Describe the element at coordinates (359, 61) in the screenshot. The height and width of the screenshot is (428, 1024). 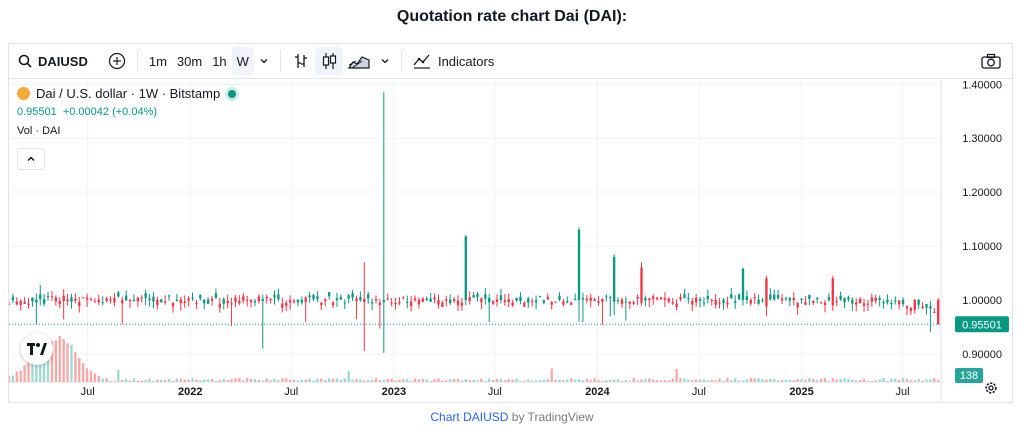
I see `area-style-button` at that location.